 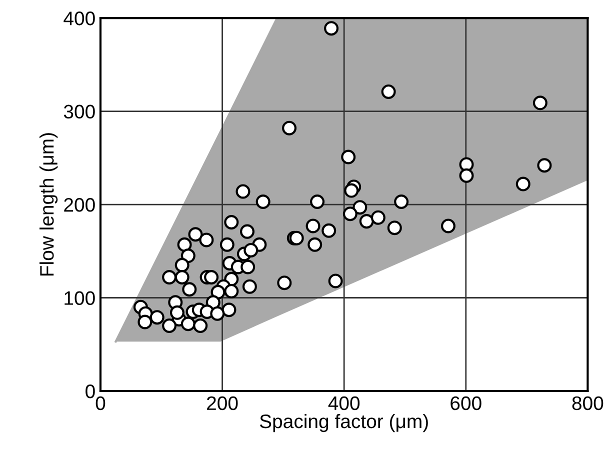 I want to click on x-axis-title: Spacing factor (μm), so click(x=344, y=423).